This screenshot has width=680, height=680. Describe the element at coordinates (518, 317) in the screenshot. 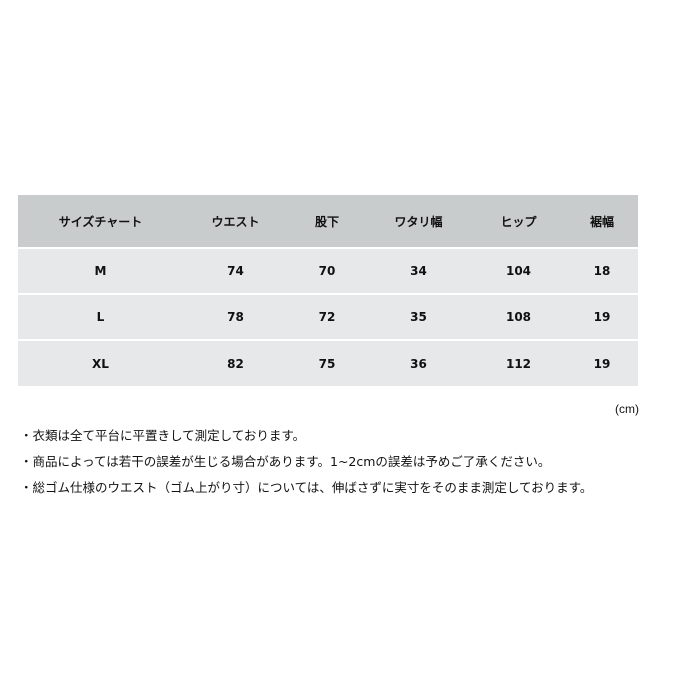

I see `cell: 108` at that location.